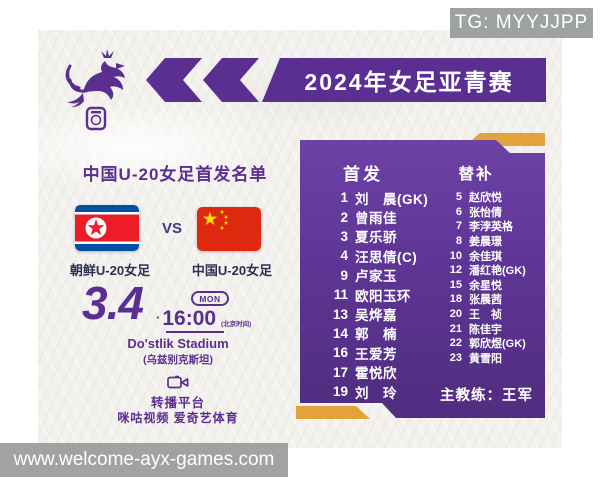  I want to click on player-name: 李浡英格, so click(491, 227).